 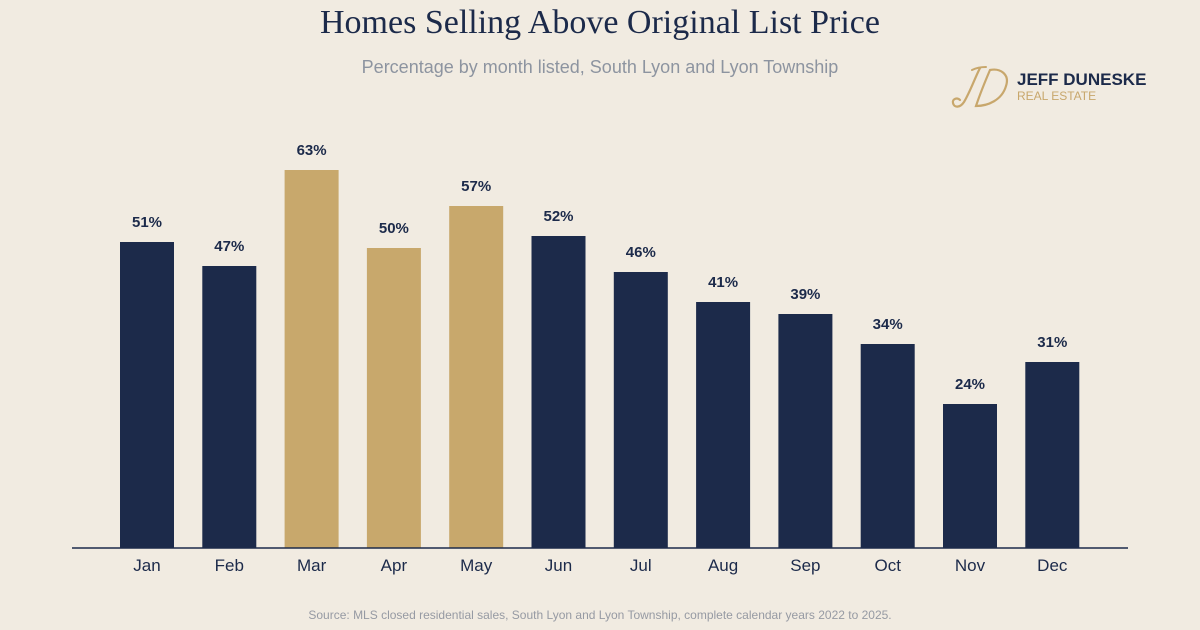 I want to click on brand-logo: JEFF DUNESKE REAL ESTATE, so click(x=1055, y=88).